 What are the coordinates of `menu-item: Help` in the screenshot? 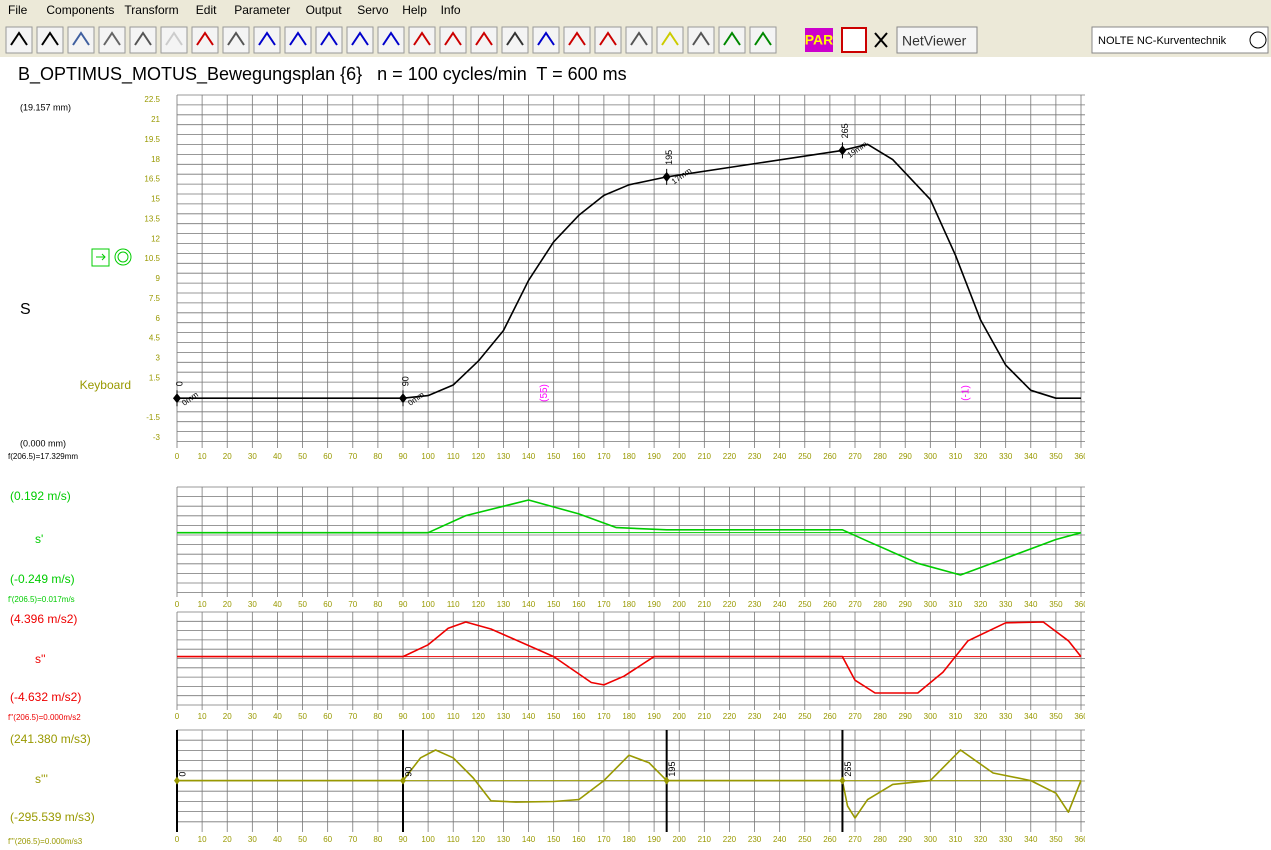 It's located at (414, 10).